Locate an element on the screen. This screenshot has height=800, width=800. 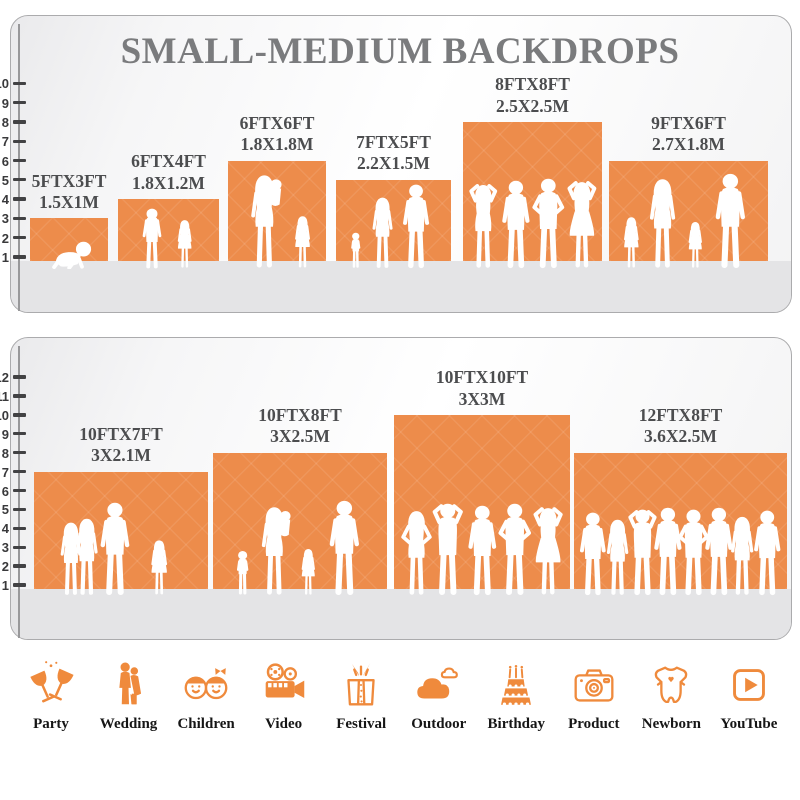
backdrop-size-feet: 10FTX8FT is located at coordinates (300, 415).